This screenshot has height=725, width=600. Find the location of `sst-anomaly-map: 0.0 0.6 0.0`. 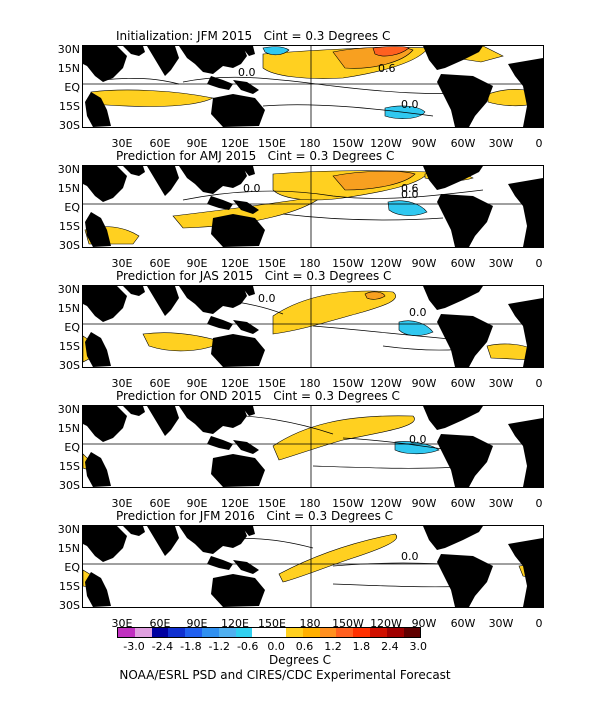

sst-anomaly-map: 0.0 0.6 0.0 is located at coordinates (313, 86).